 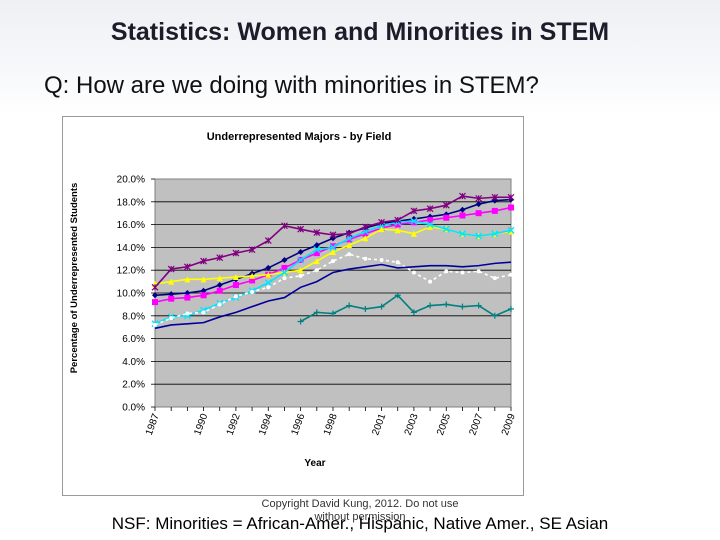 What do you see at coordinates (379, 424) in the screenshot?
I see `x-tick-label: 2001` at bounding box center [379, 424].